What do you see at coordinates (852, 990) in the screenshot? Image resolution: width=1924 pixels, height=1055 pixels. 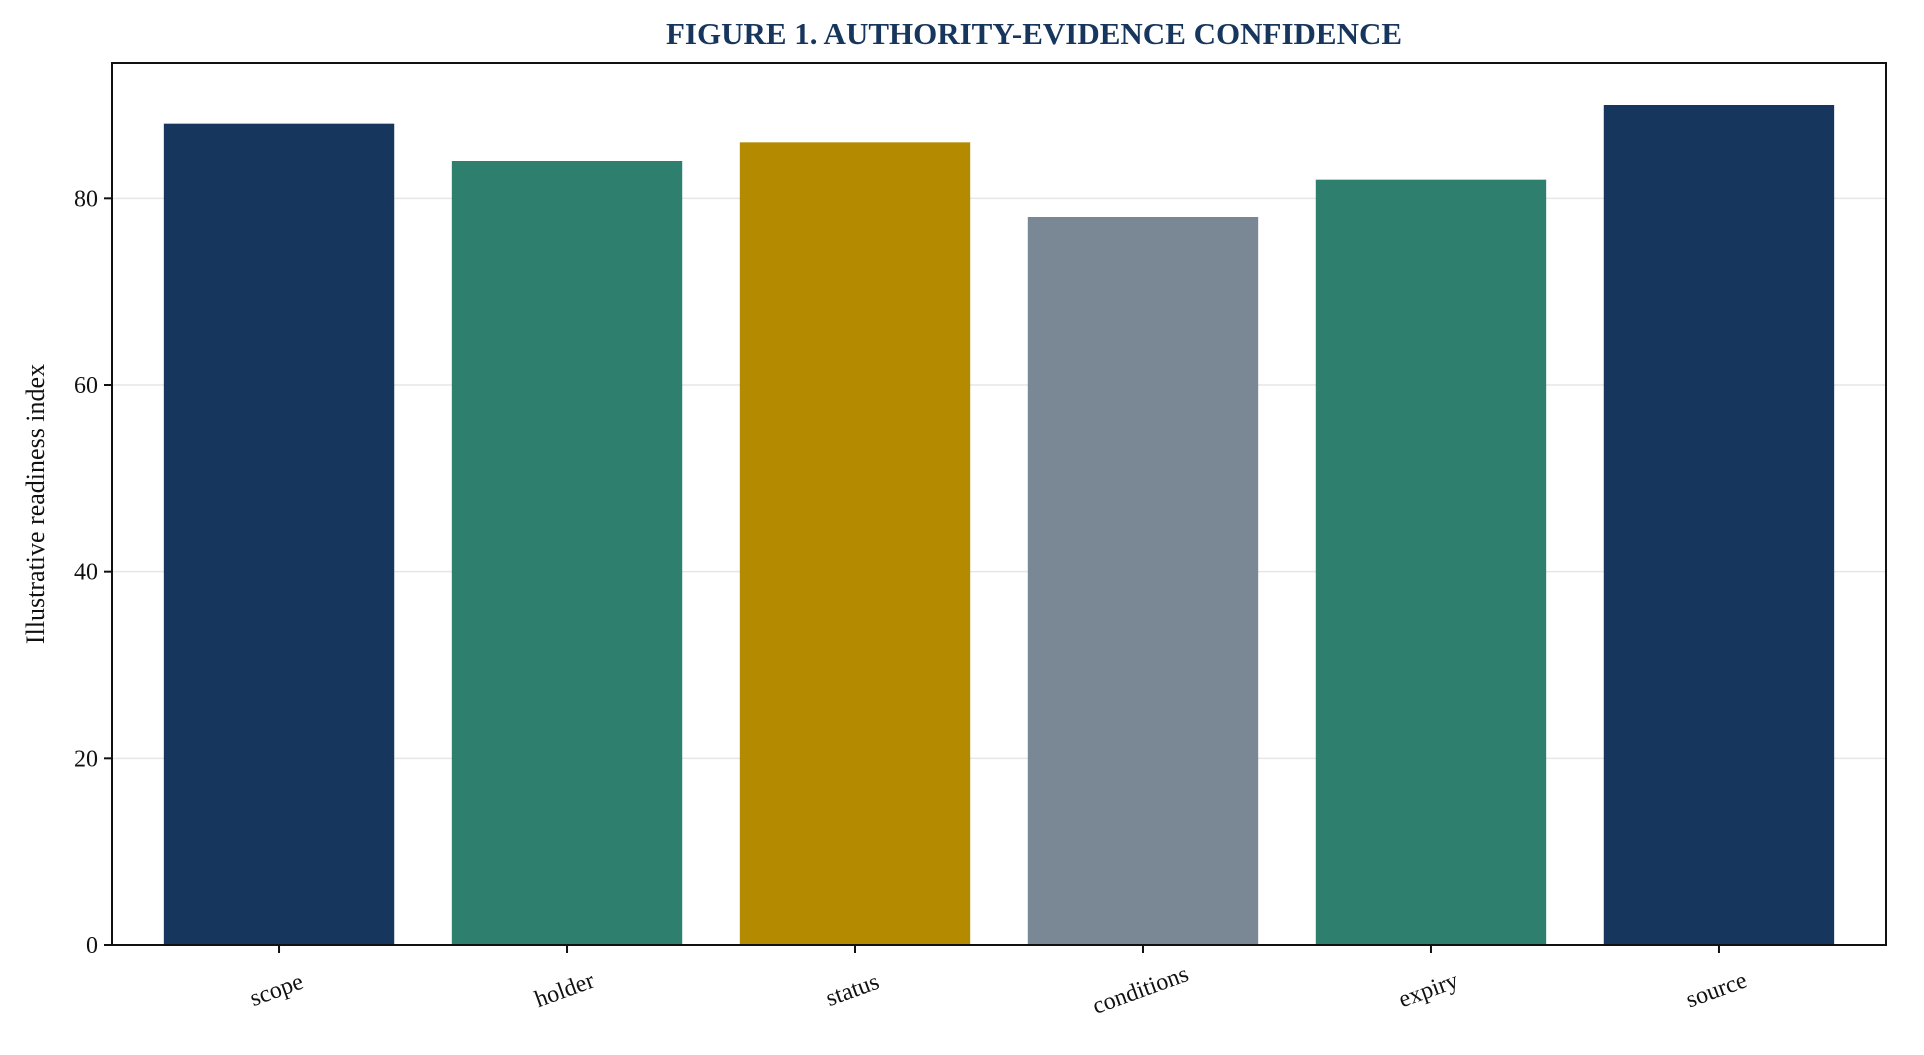 I see `x-tick-label-status: status` at bounding box center [852, 990].